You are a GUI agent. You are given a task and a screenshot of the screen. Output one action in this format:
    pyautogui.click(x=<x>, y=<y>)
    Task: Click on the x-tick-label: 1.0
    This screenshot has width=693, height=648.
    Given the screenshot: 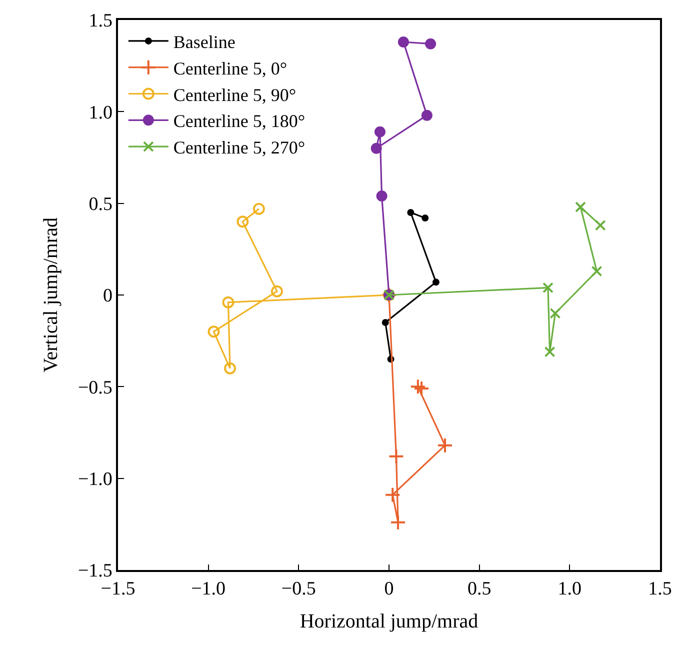 What is the action you would take?
    pyautogui.click(x=570, y=589)
    